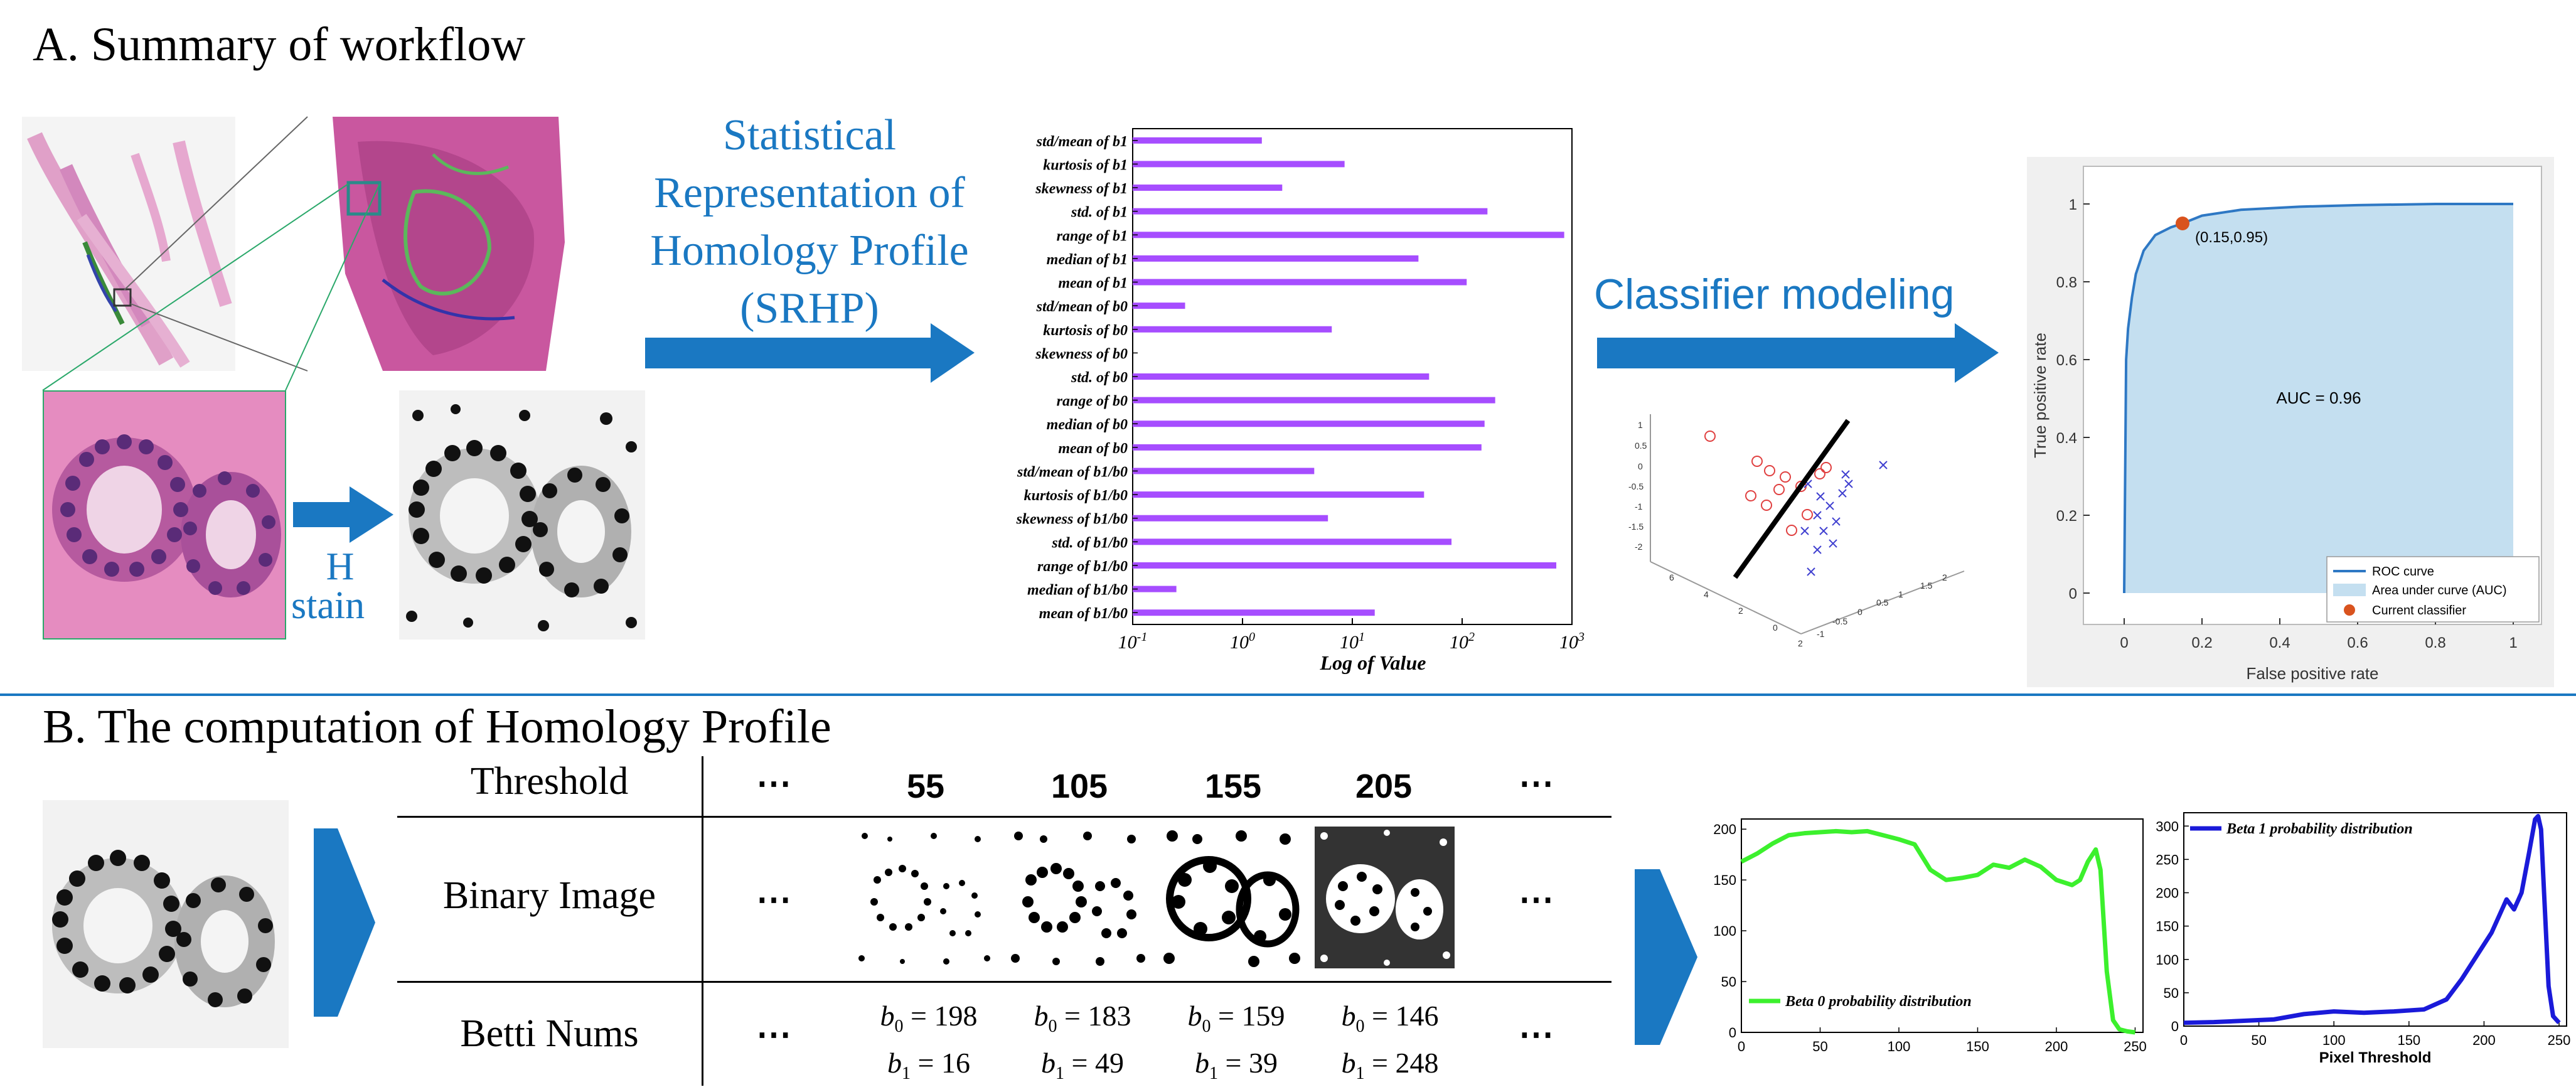 The image size is (2576, 1092). I want to click on bar-category-label: range of b1/b0, so click(1082, 567).